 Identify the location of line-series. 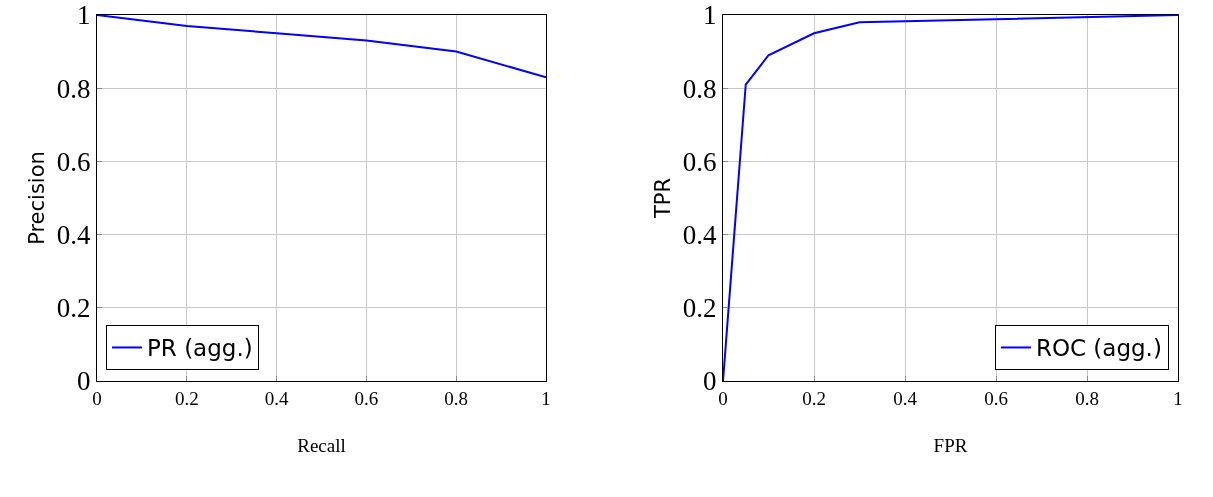
(321, 47).